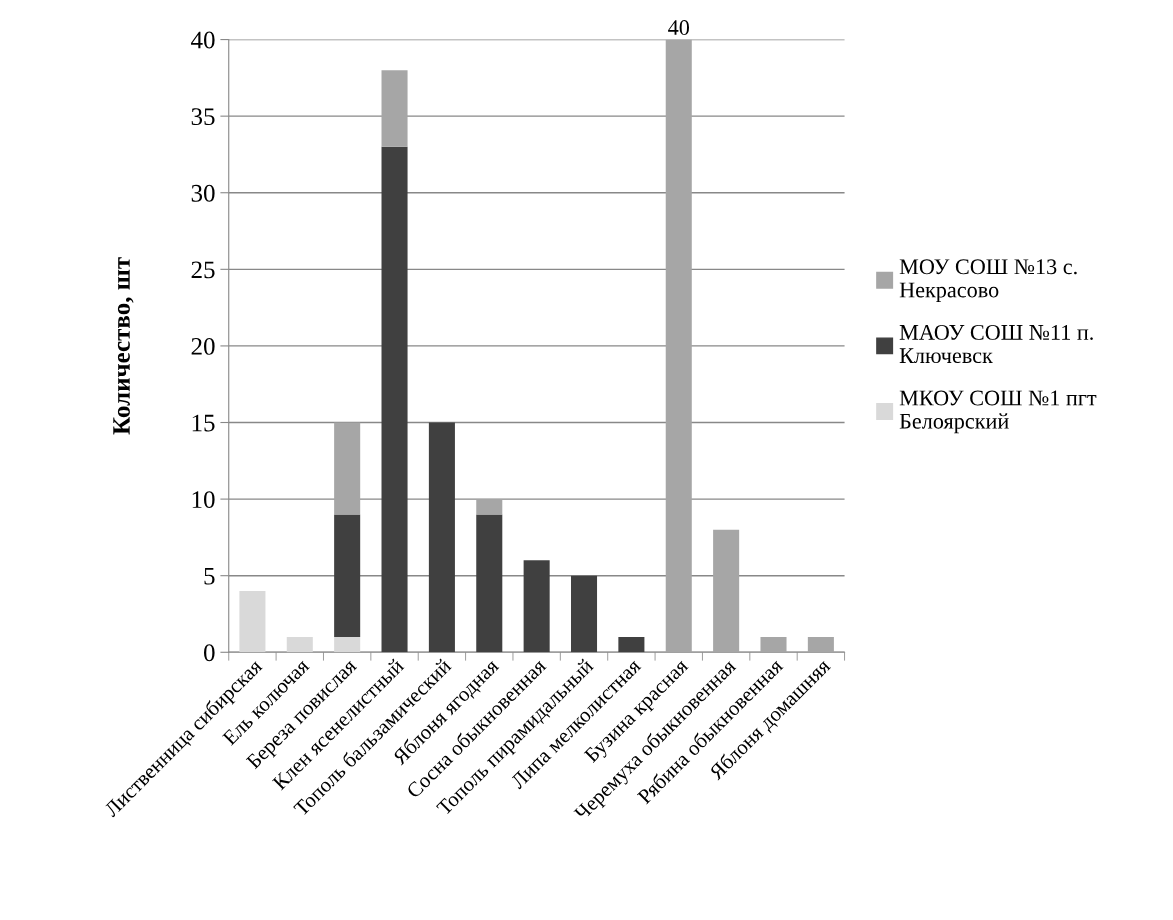  What do you see at coordinates (209, 653) in the screenshot?
I see `y-tick-label: 0` at bounding box center [209, 653].